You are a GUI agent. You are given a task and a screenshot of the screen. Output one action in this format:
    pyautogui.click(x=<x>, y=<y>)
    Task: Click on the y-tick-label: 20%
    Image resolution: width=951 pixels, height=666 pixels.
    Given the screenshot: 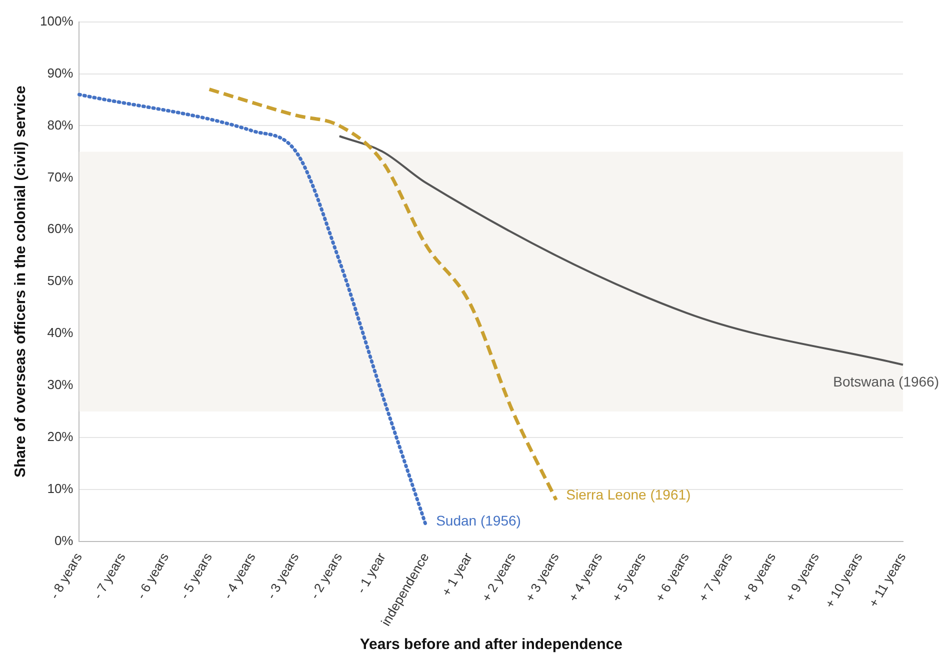 What is the action you would take?
    pyautogui.click(x=60, y=436)
    